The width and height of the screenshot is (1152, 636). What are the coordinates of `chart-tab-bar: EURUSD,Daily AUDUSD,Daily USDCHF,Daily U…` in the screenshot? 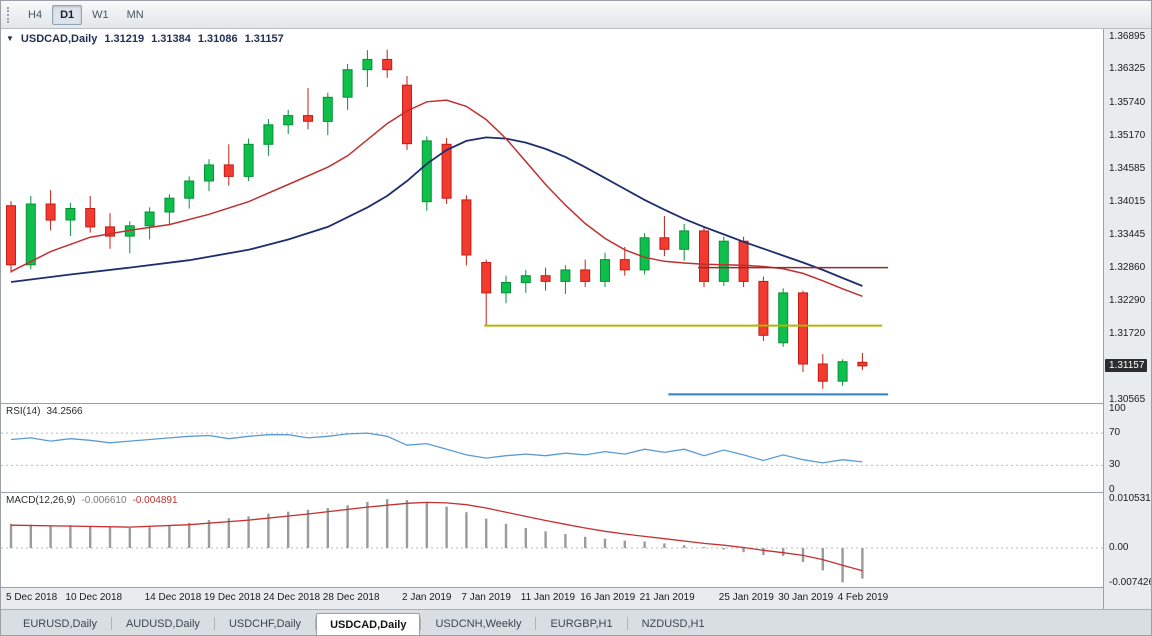 It's located at (576, 622).